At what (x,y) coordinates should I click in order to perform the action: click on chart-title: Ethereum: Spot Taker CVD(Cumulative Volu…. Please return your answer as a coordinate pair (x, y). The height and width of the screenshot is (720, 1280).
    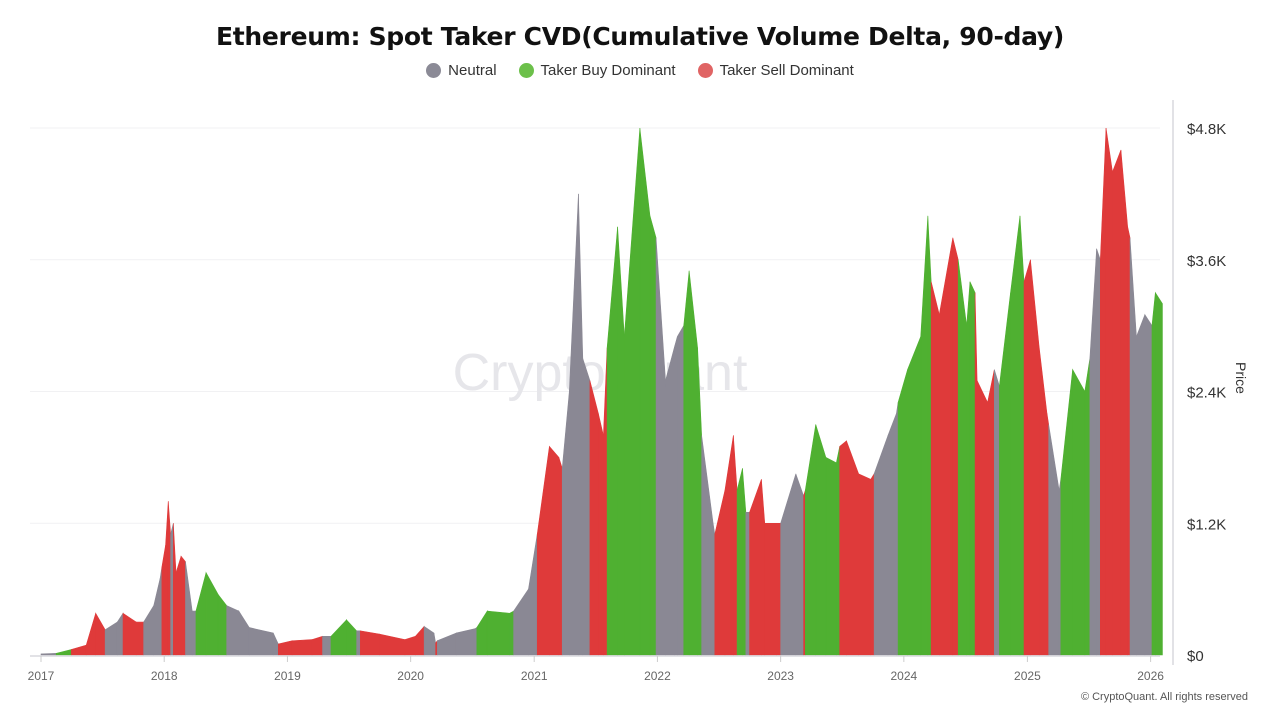
    Looking at the image, I should click on (640, 36).